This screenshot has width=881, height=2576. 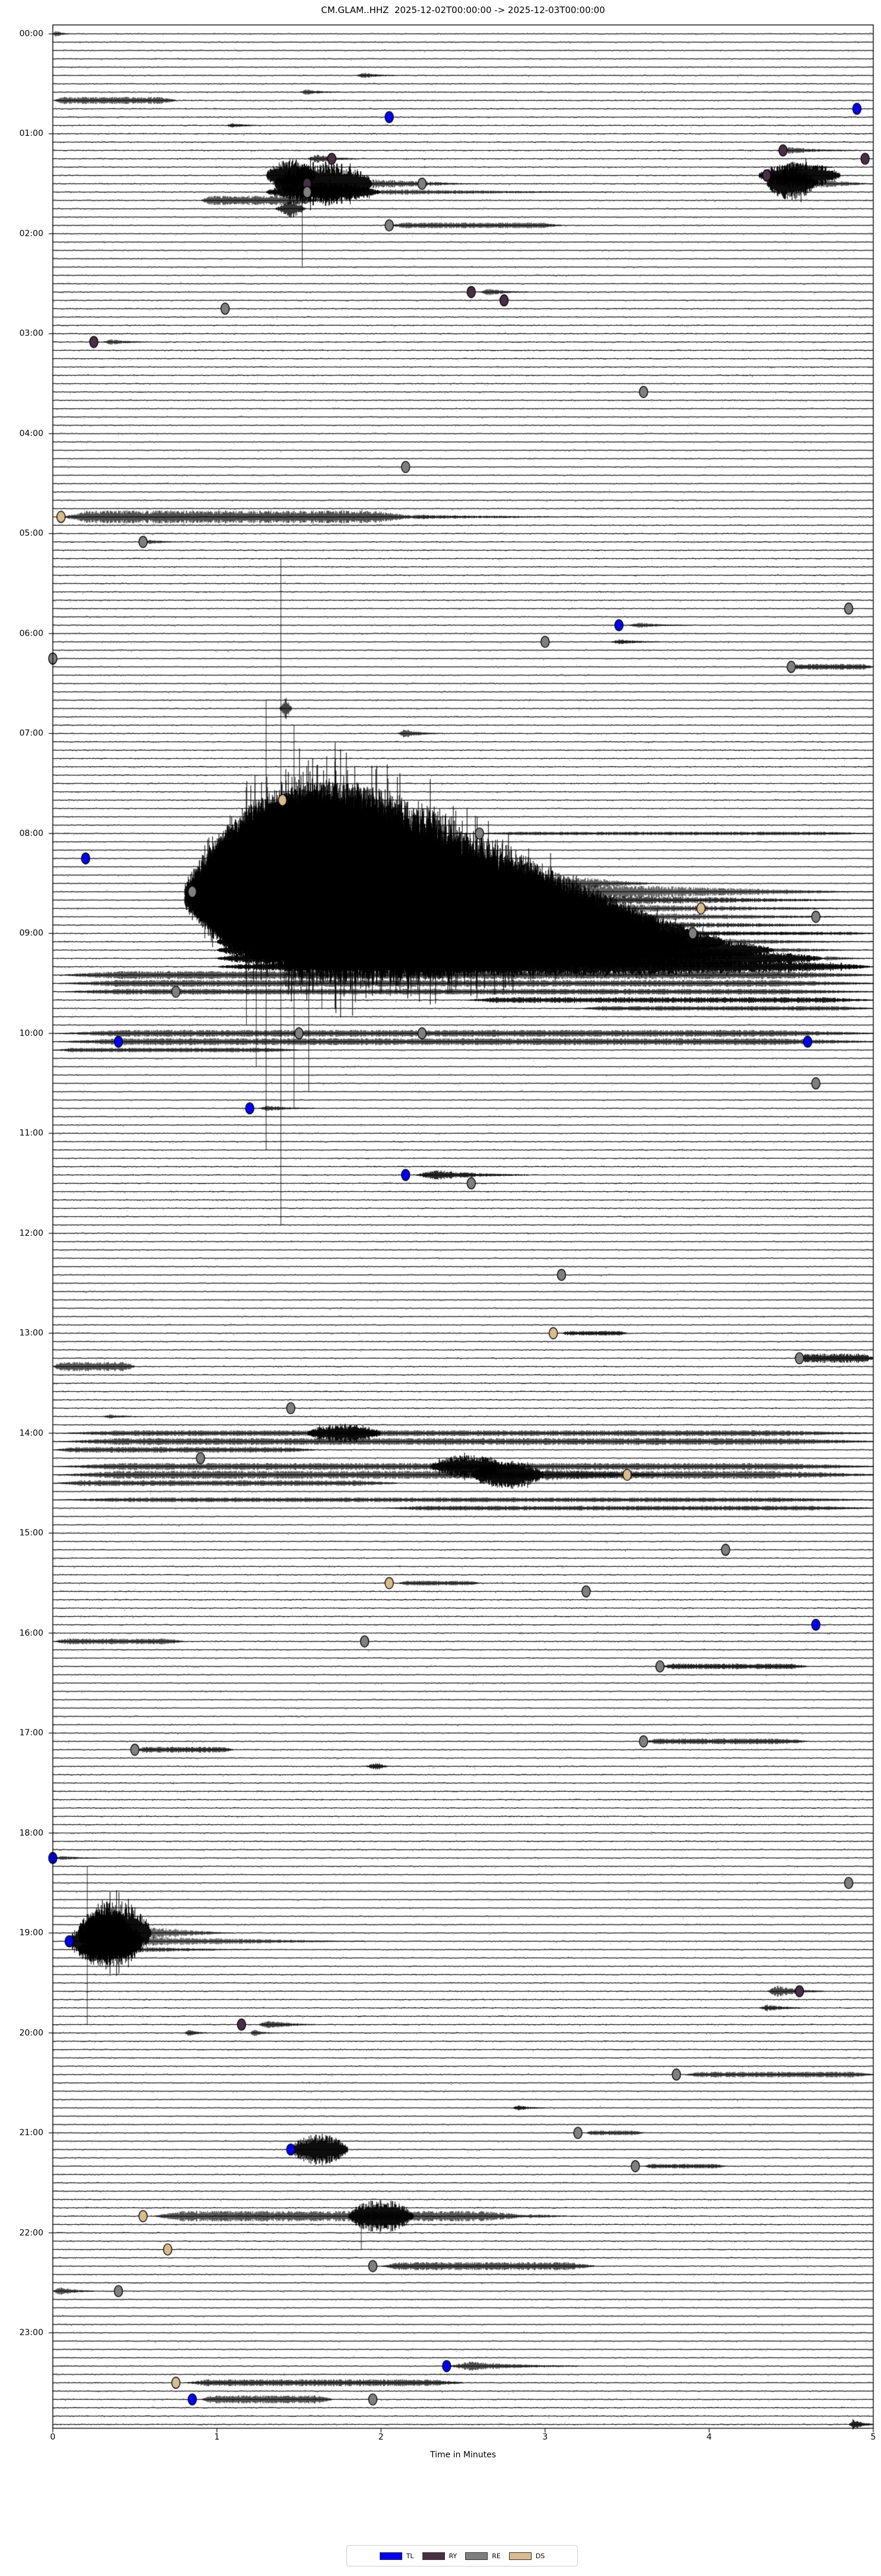 What do you see at coordinates (462, 2556) in the screenshot?
I see `legend: TL RY RE DS` at bounding box center [462, 2556].